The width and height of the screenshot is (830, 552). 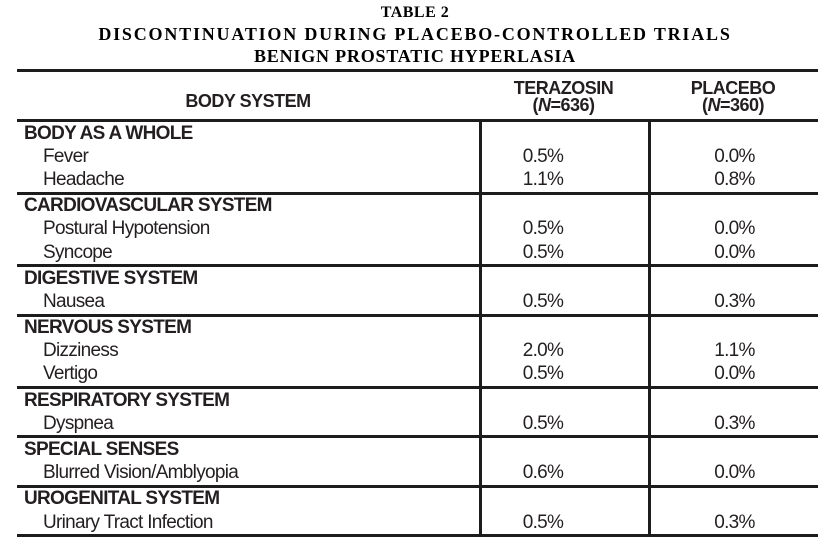 I want to click on item-label: Postural Hypotension, so click(x=126, y=229).